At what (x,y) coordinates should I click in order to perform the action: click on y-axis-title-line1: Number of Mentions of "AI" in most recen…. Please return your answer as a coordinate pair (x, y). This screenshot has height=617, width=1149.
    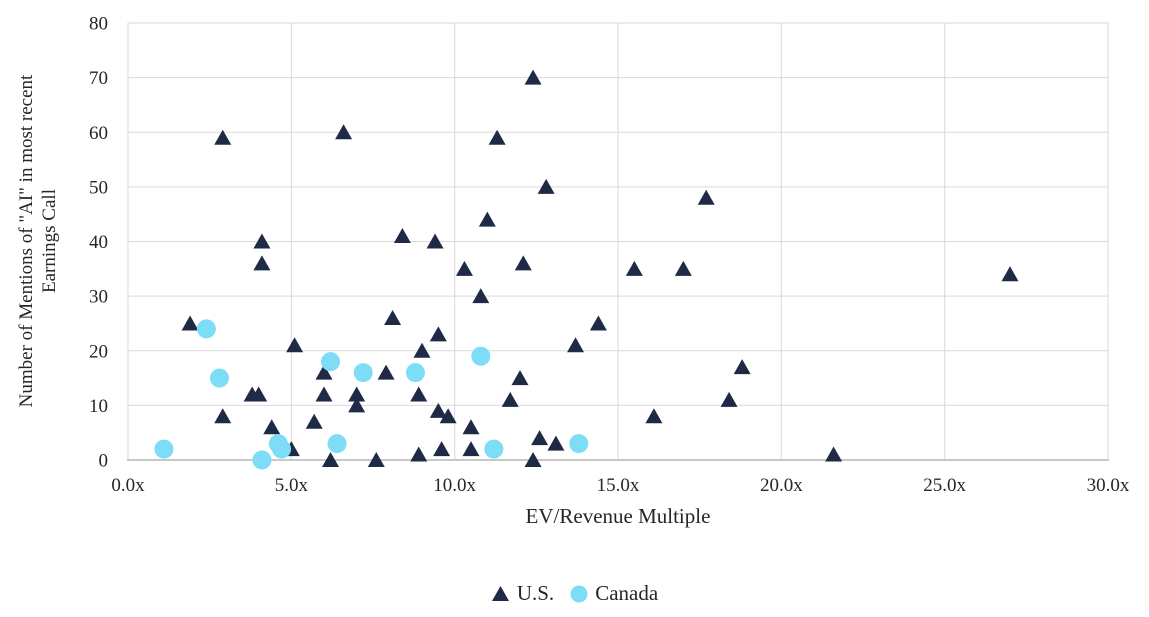
    Looking at the image, I should click on (26, 241).